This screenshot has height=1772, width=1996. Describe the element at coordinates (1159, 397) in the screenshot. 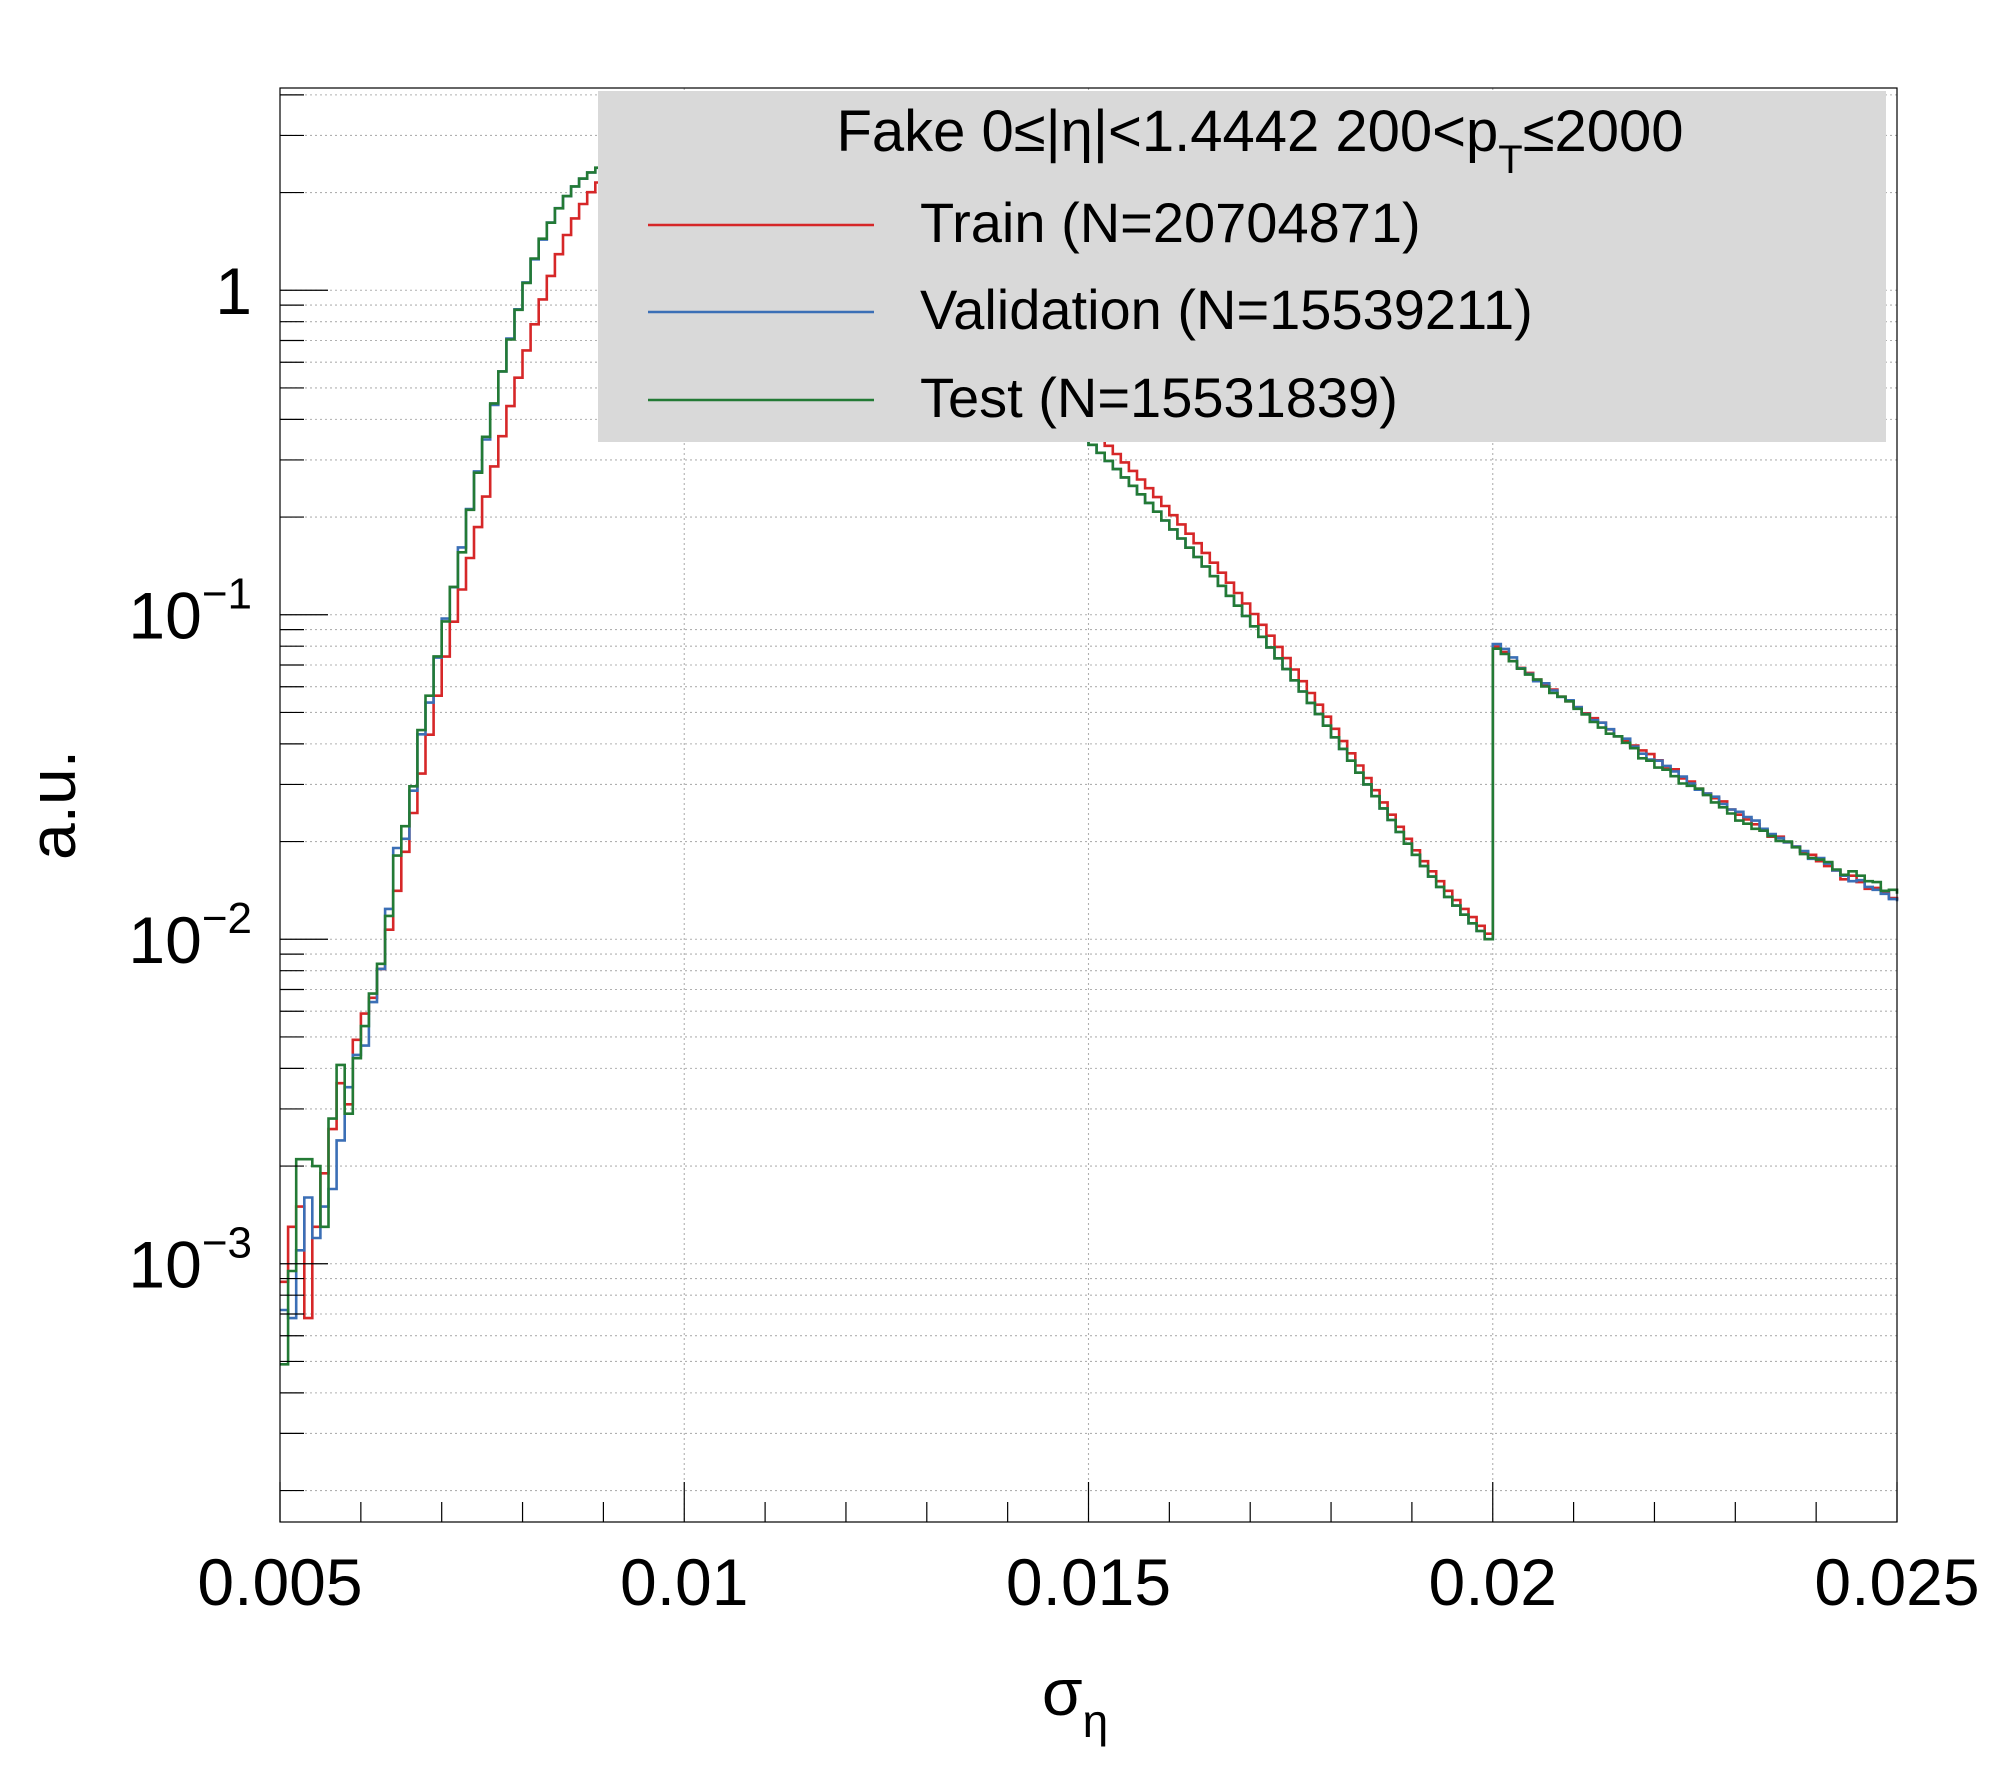

I see `legend-label-test: Test (N=15531839)` at that location.